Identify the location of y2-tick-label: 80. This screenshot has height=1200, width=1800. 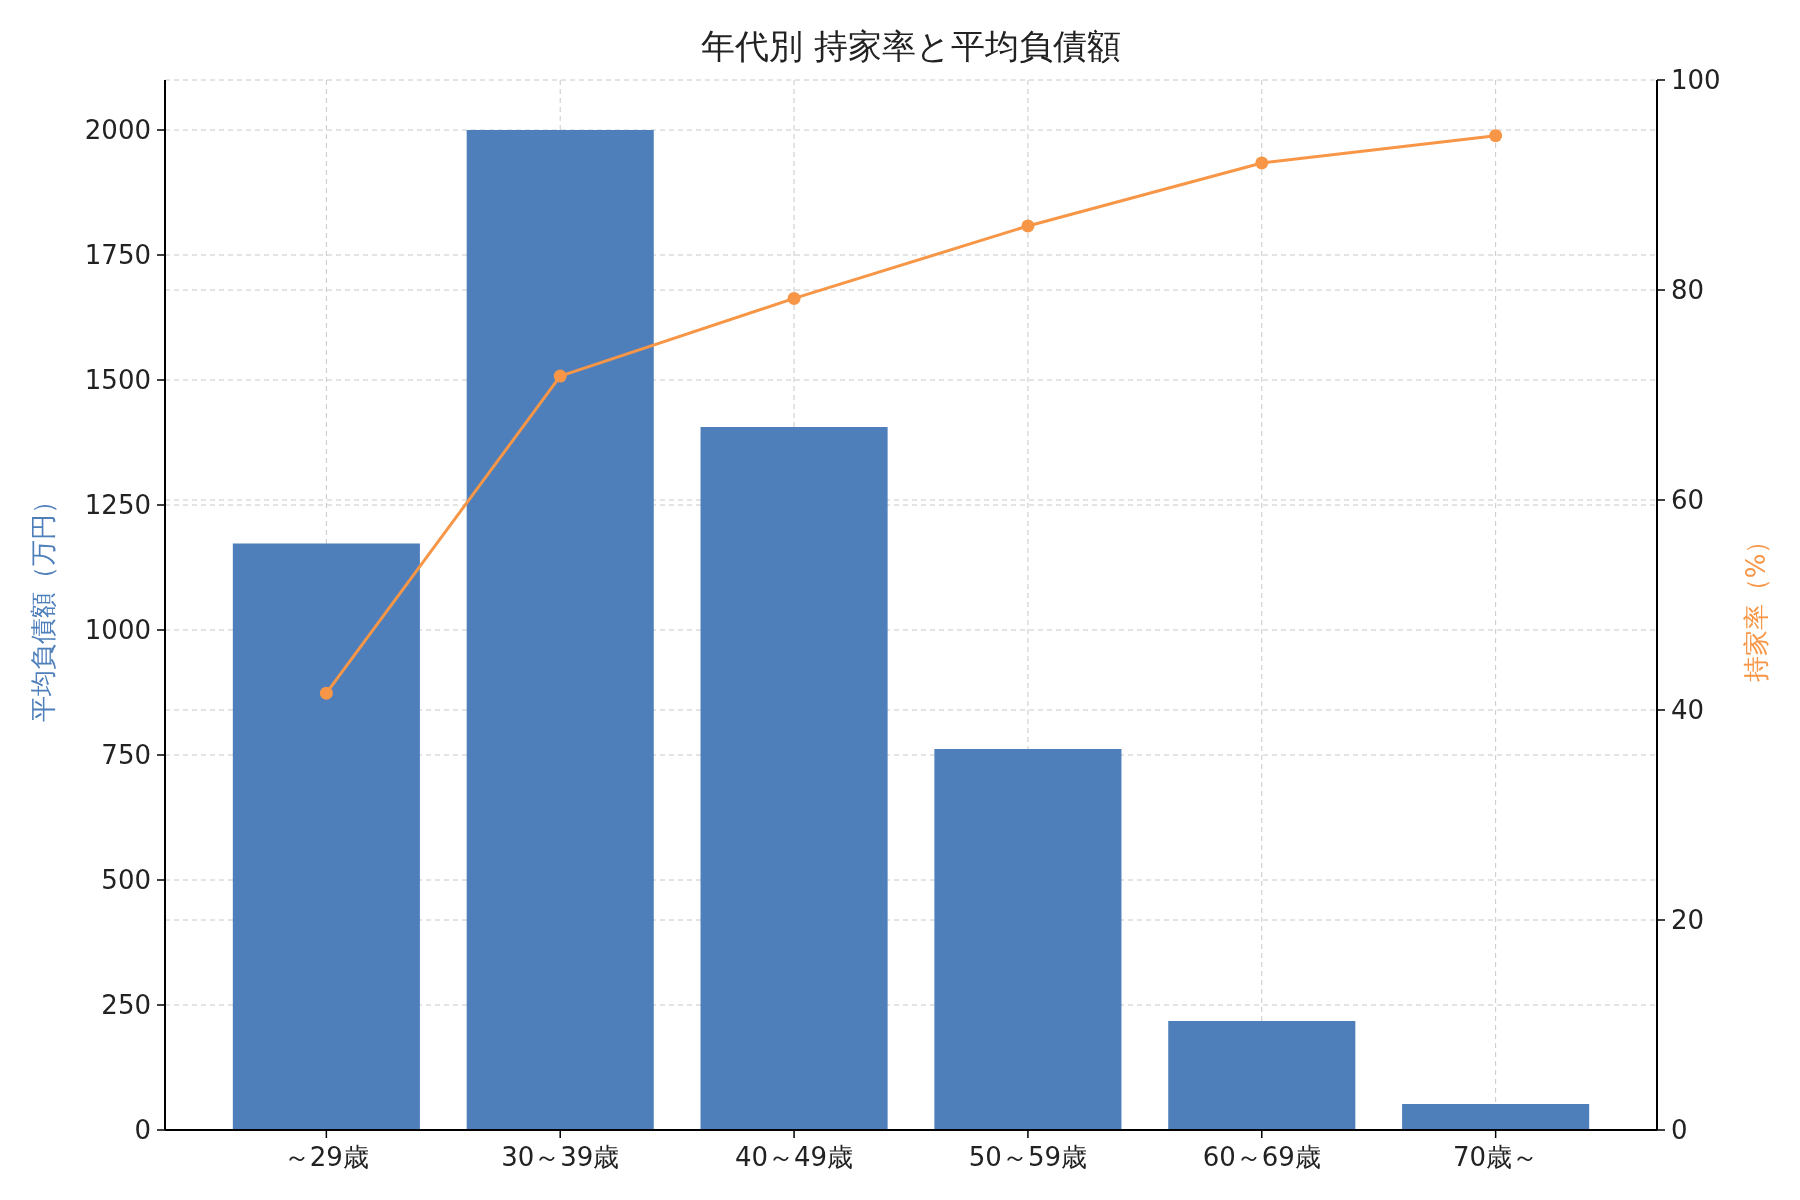
(1688, 290).